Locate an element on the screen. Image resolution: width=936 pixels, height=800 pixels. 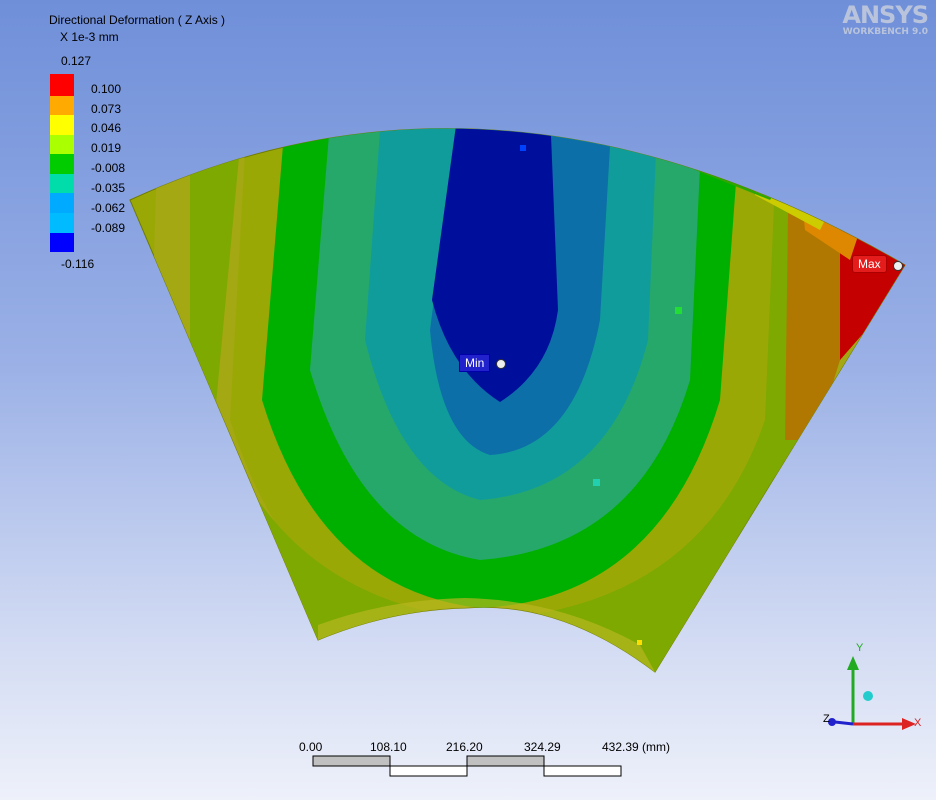
triad-x-label: X is located at coordinates (918, 723).